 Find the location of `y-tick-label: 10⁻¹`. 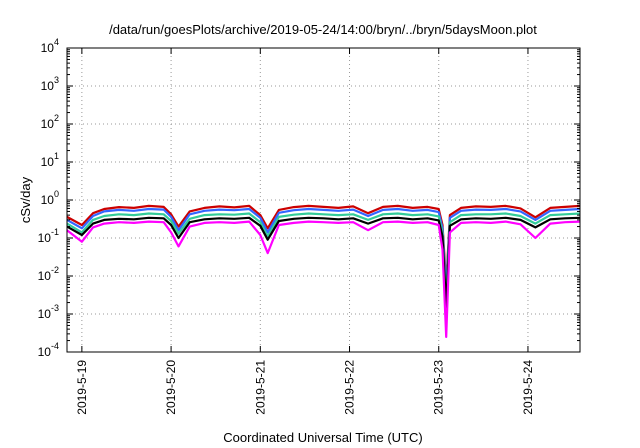

y-tick-label: 10⁻¹ is located at coordinates (48, 236).